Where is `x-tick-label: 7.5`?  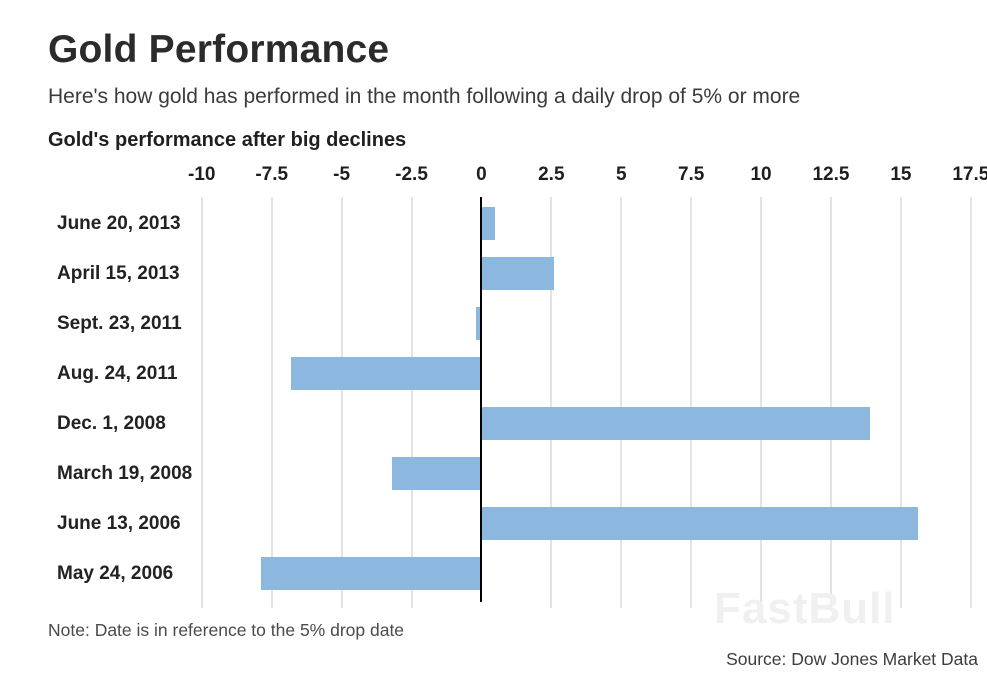
x-tick-label: 7.5 is located at coordinates (691, 174).